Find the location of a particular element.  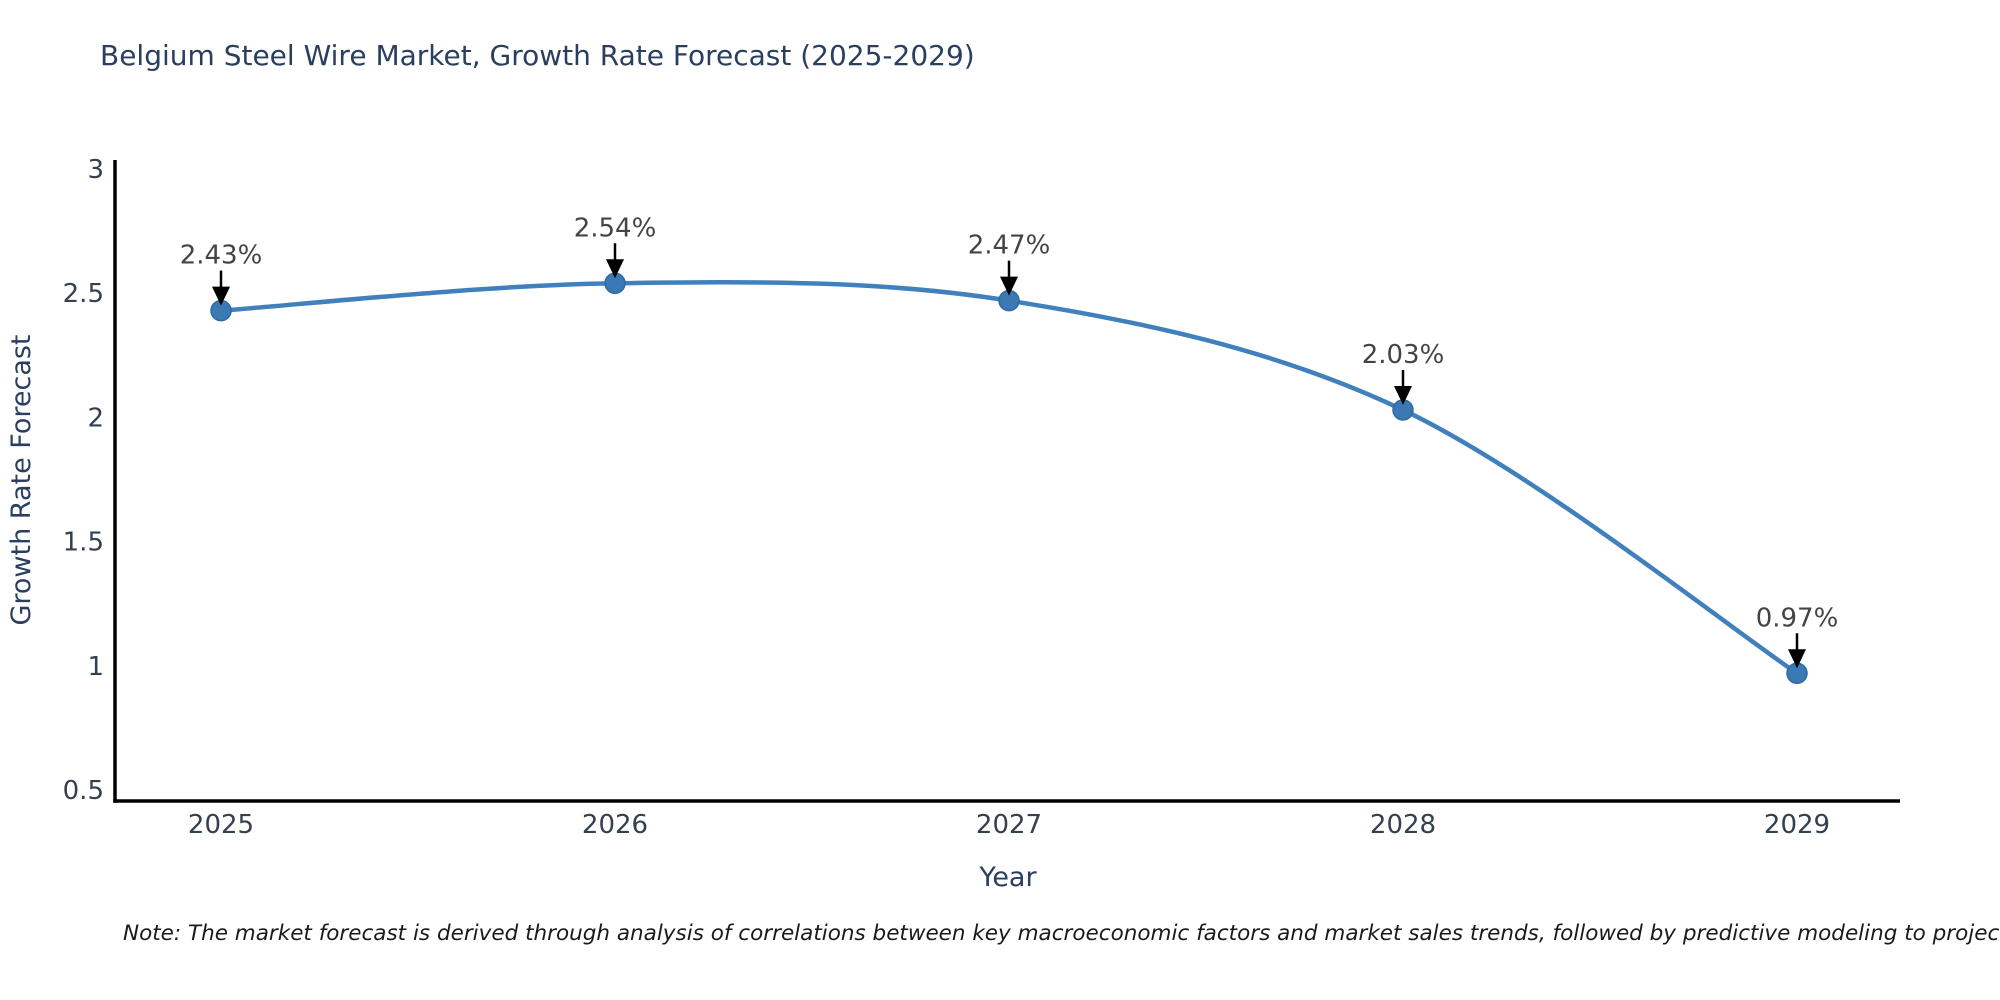

x-tick-label: 2028 is located at coordinates (1403, 825).